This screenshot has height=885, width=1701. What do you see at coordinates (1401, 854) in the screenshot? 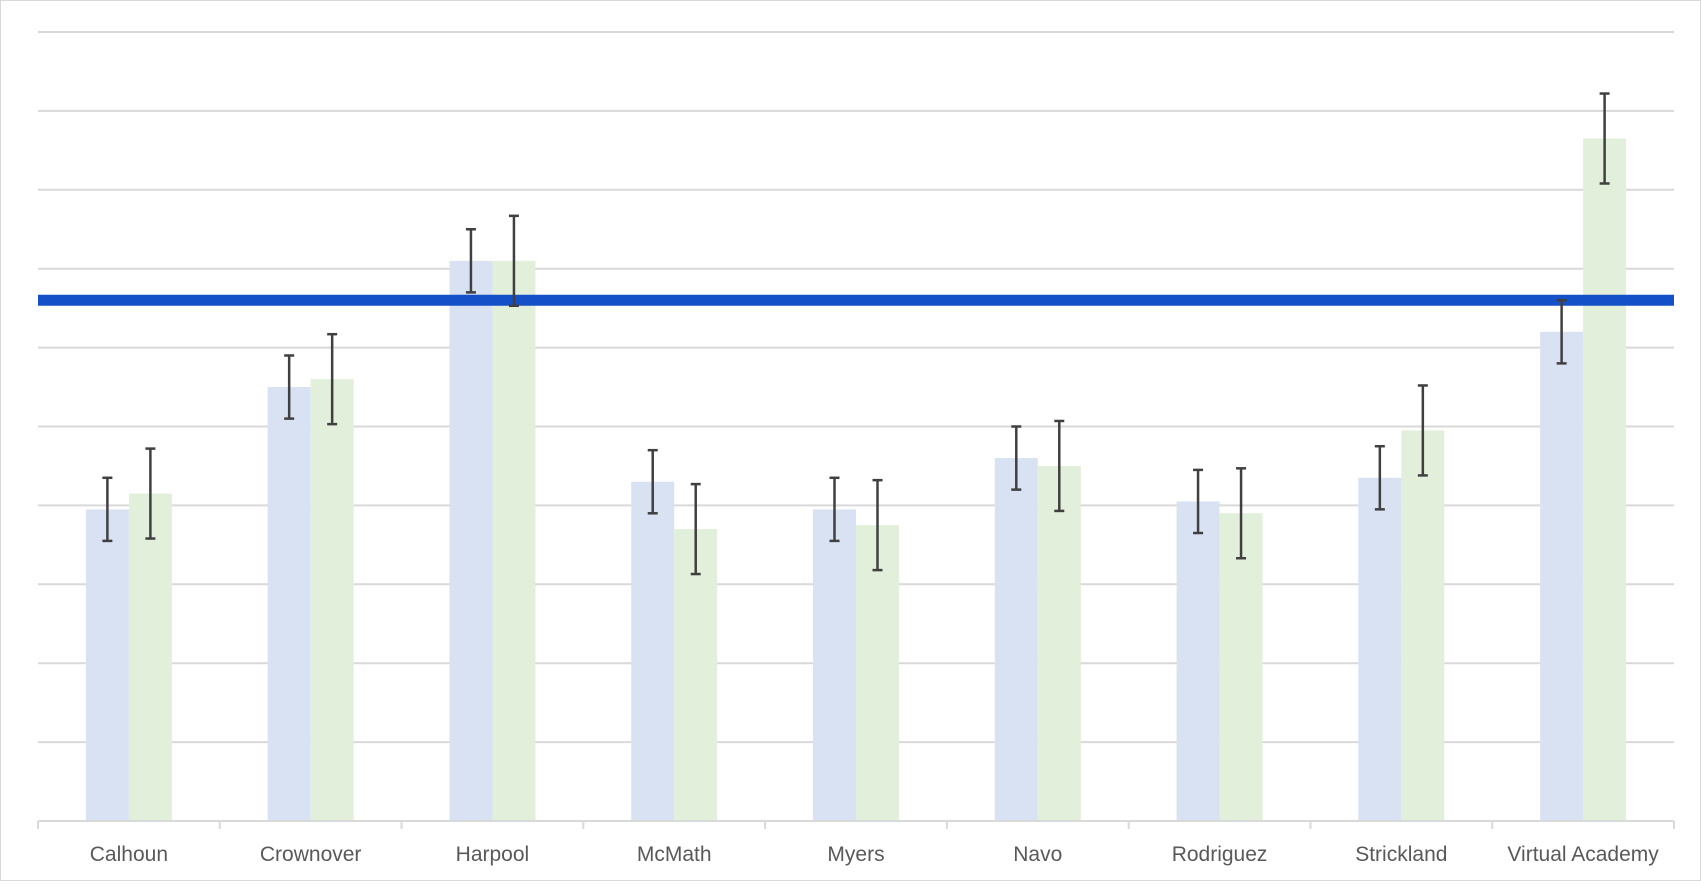
I see `x-axis-label: Strickland` at bounding box center [1401, 854].